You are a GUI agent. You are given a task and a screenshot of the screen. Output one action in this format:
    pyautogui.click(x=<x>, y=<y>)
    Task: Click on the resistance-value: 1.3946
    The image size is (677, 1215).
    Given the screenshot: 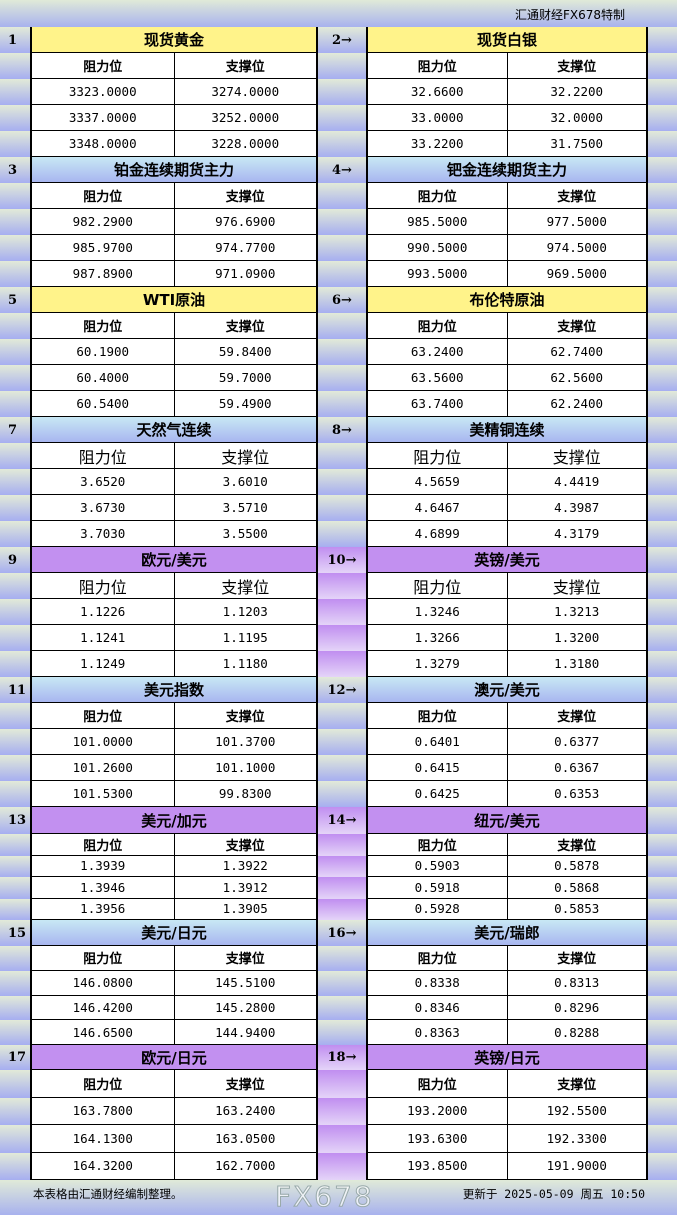 What is the action you would take?
    pyautogui.click(x=103, y=888)
    